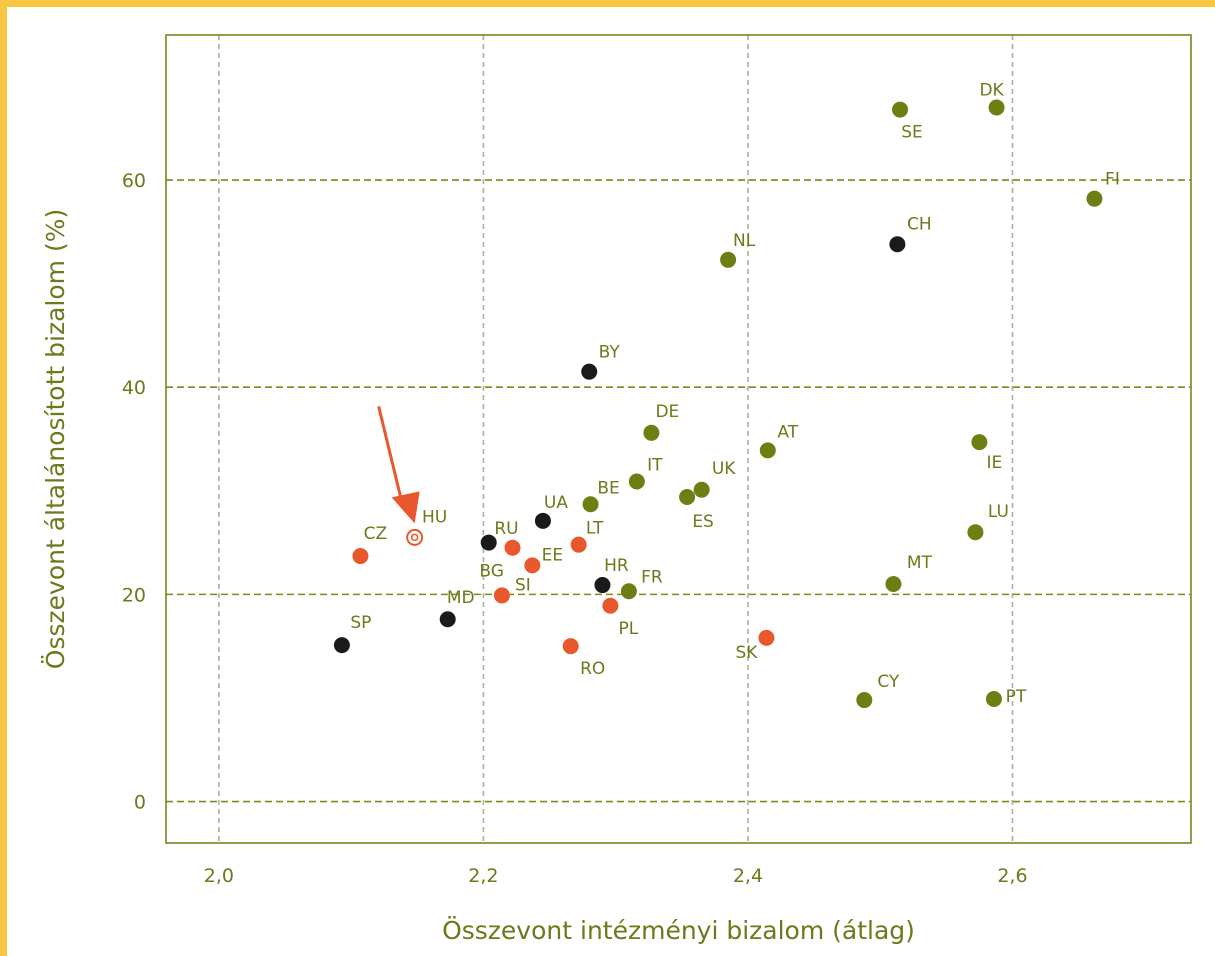  Describe the element at coordinates (912, 133) in the screenshot. I see `point-label: SE` at that location.